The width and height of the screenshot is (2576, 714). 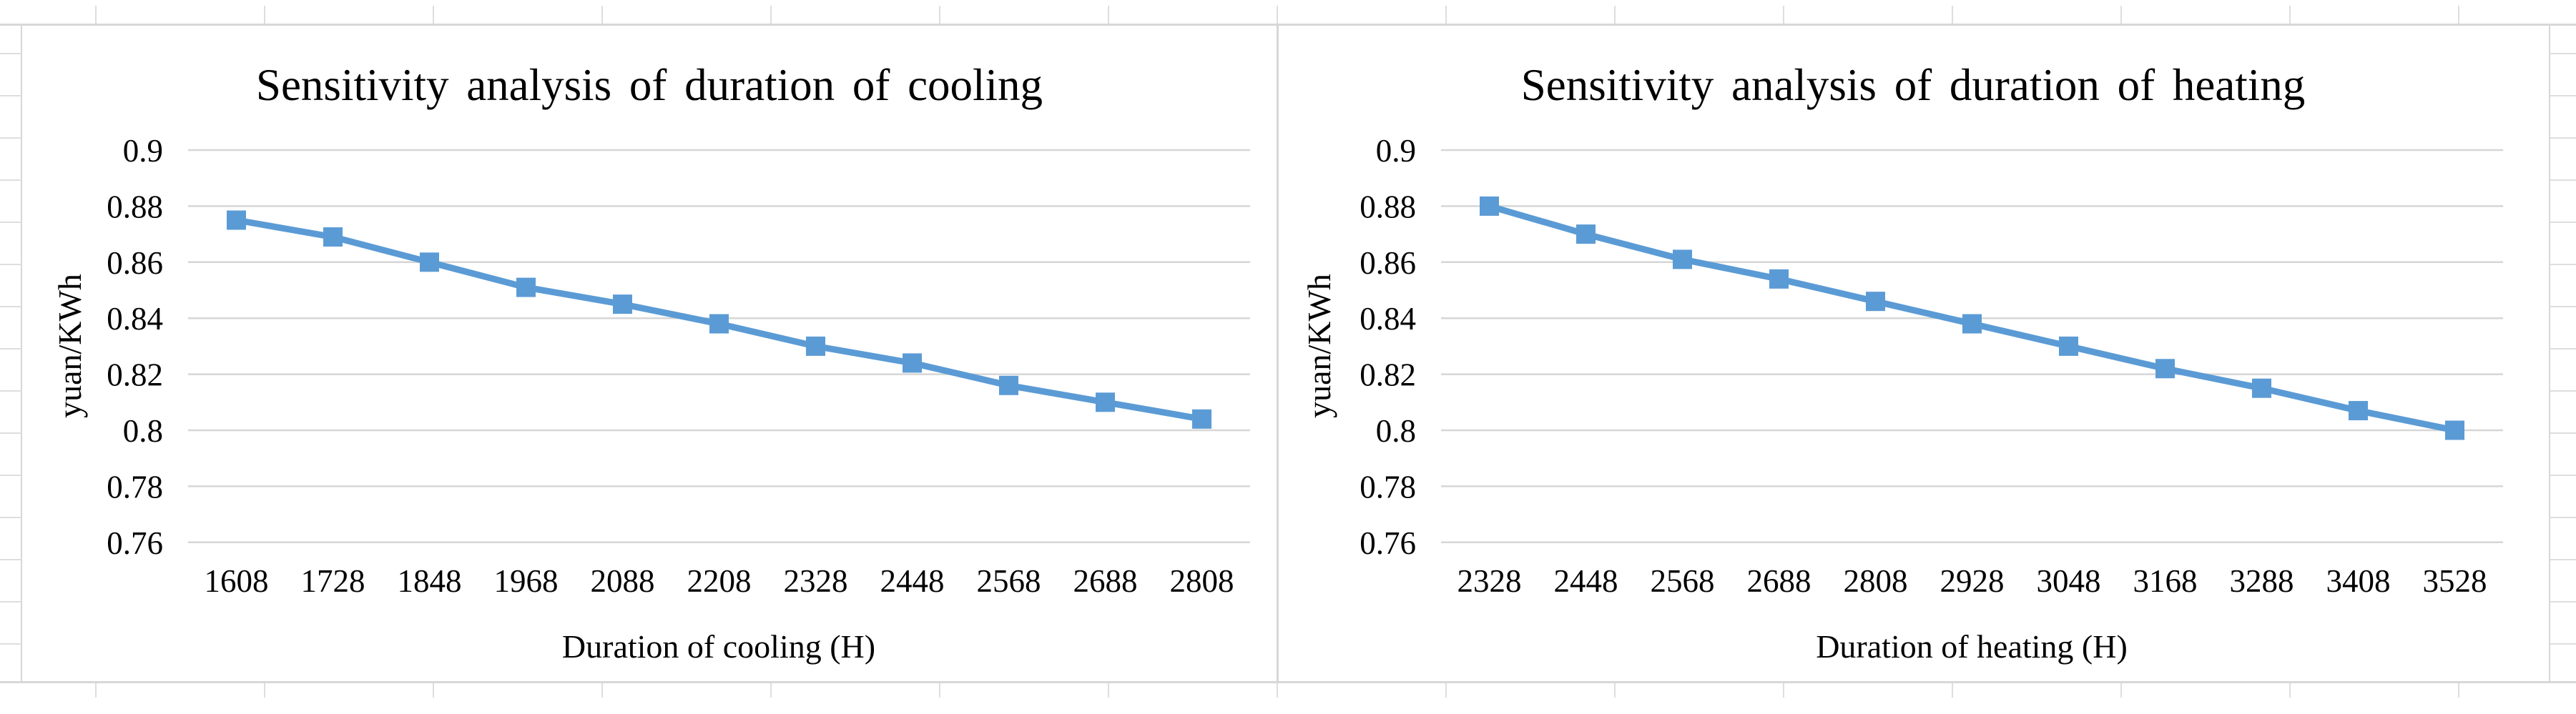 What do you see at coordinates (333, 581) in the screenshot?
I see `x-tick-label: 1728` at bounding box center [333, 581].